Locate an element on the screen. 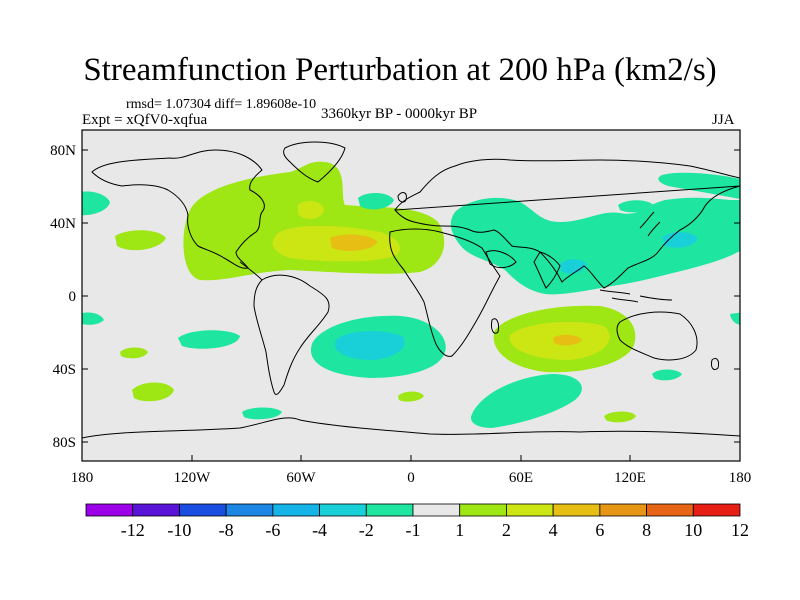 The image size is (800, 600). colorbar-label: -4 is located at coordinates (319, 530).